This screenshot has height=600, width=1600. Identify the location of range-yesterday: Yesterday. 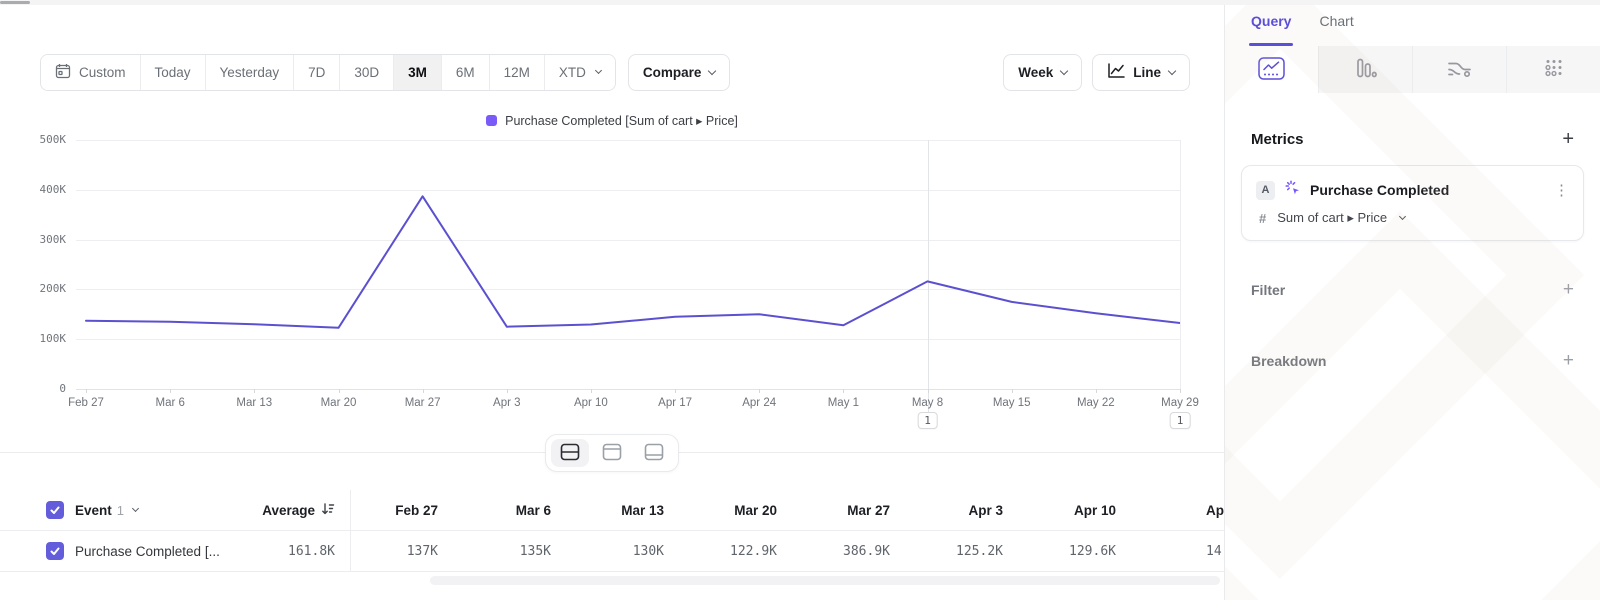
(249, 72).